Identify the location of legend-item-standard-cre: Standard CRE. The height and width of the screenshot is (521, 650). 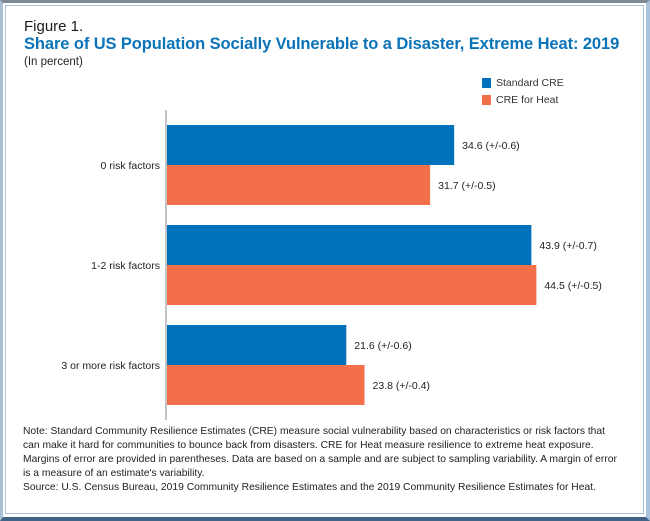
(523, 82).